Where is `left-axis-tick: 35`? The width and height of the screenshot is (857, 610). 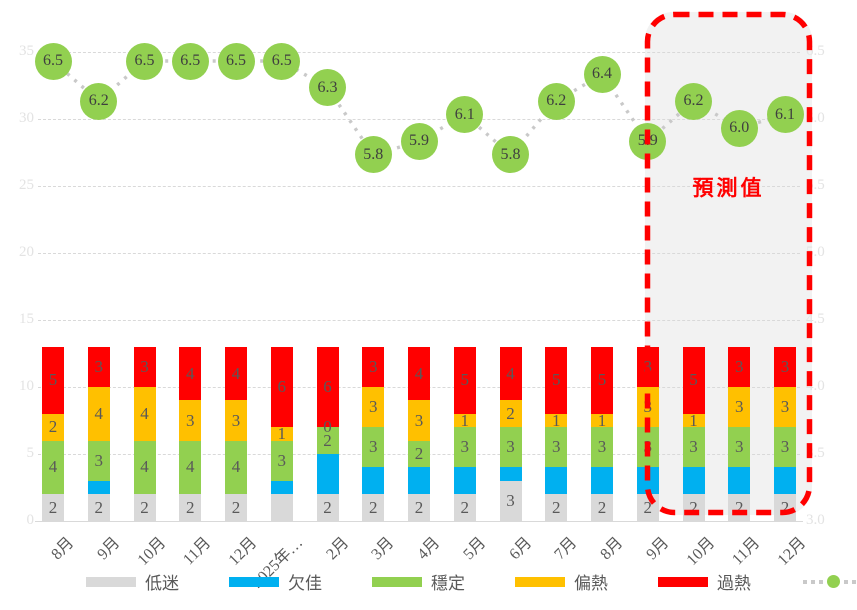
left-axis-tick: 35 is located at coordinates (26, 51).